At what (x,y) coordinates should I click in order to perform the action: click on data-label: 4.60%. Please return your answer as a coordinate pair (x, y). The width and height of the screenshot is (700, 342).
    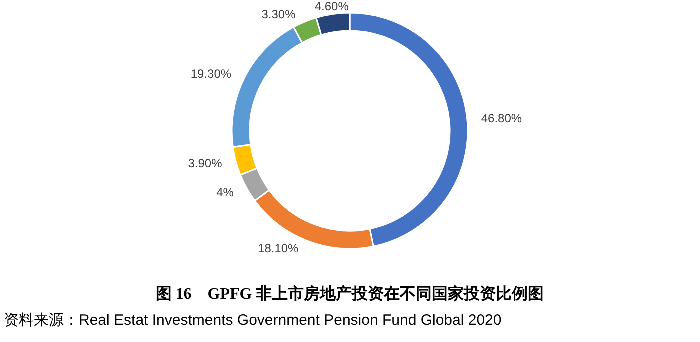
    Looking at the image, I should click on (332, 7).